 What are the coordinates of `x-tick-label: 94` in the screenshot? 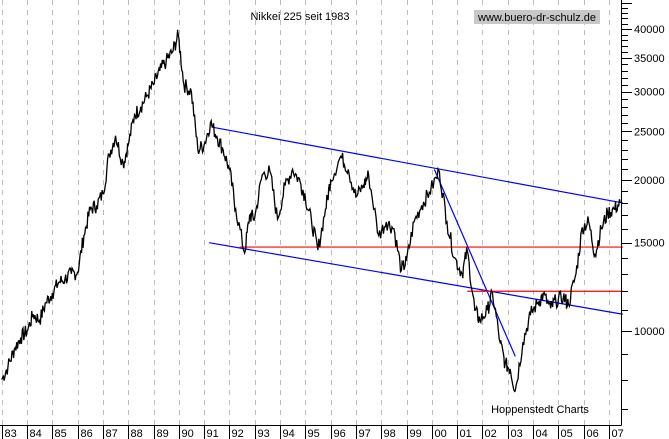 It's located at (289, 433).